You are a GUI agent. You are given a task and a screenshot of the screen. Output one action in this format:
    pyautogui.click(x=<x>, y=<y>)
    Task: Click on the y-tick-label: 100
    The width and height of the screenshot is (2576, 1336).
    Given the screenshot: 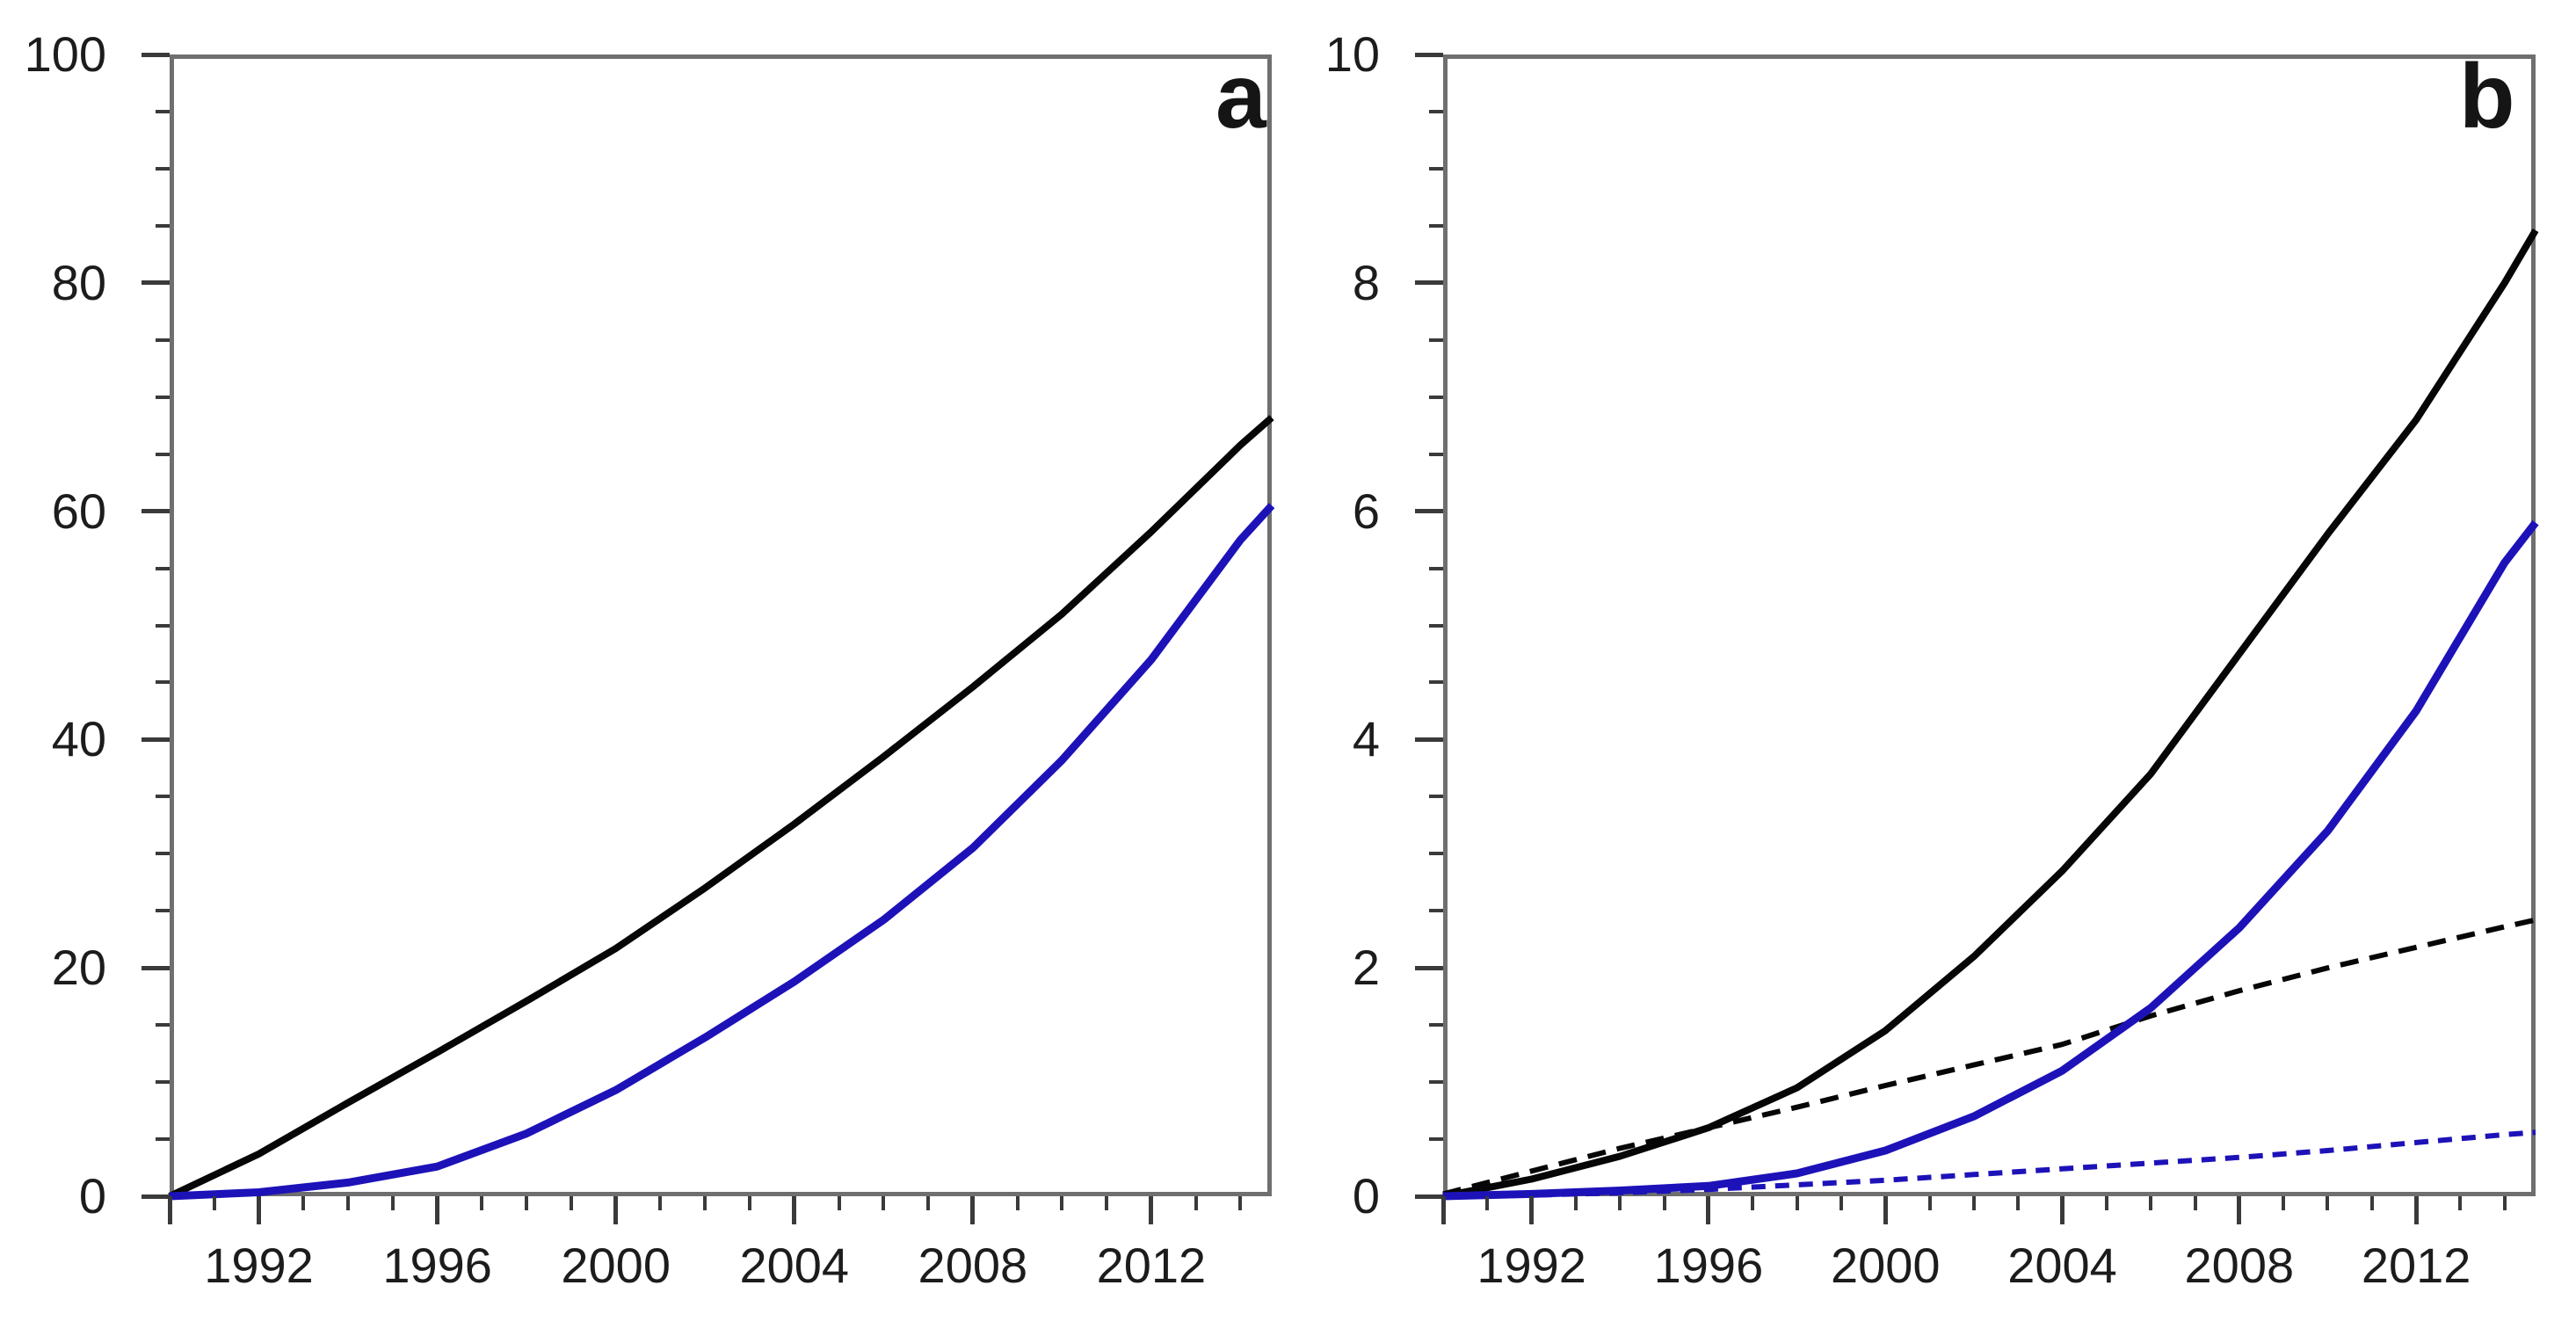 What is the action you would take?
    pyautogui.click(x=65, y=54)
    